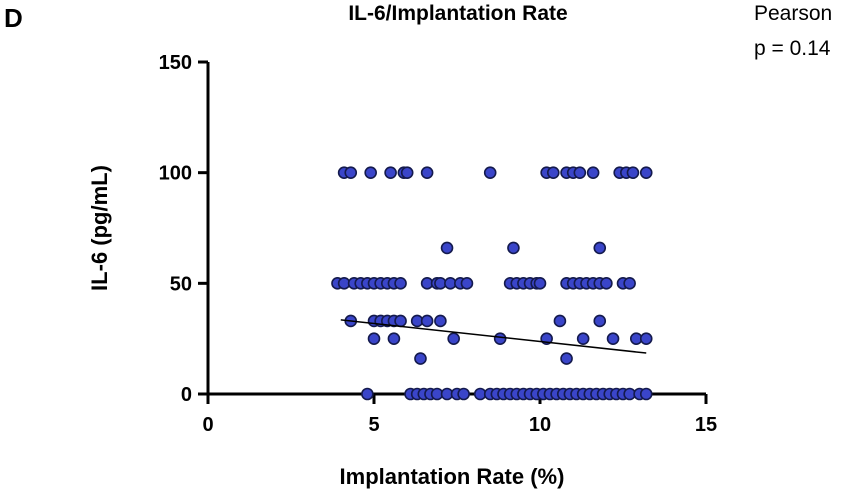  I want to click on x-tick-label: 10, so click(540, 425).